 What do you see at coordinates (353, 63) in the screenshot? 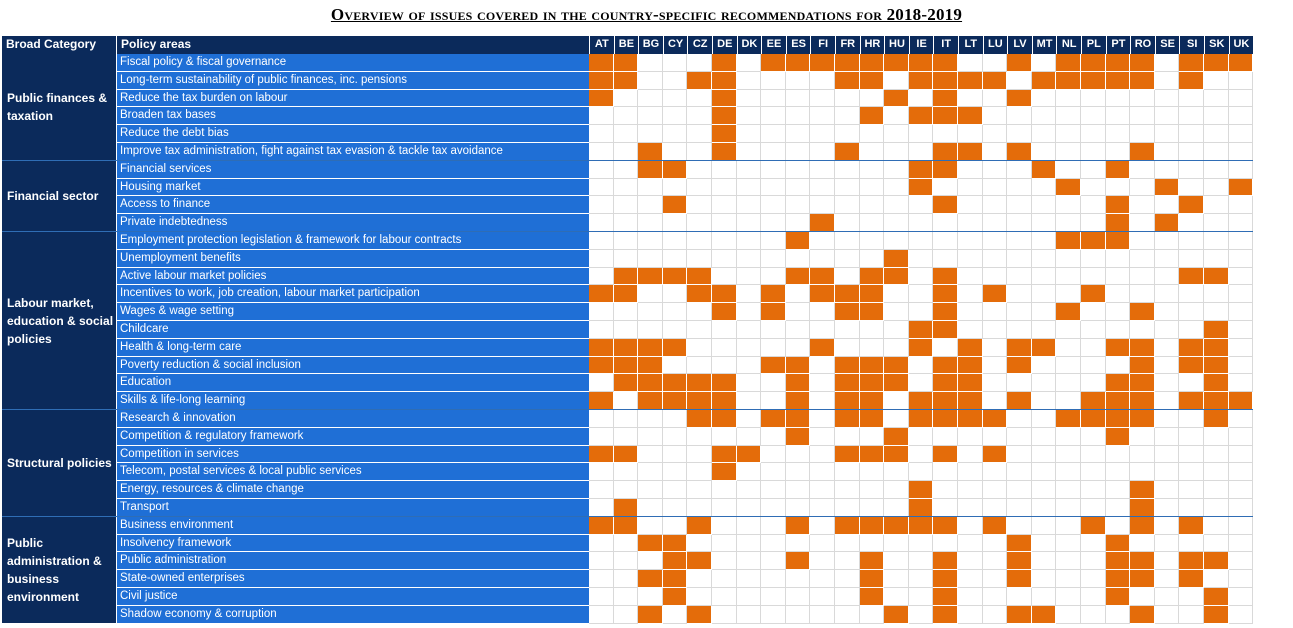
I see `policy-area-label: Fiscal policy & fiscal governance` at bounding box center [353, 63].